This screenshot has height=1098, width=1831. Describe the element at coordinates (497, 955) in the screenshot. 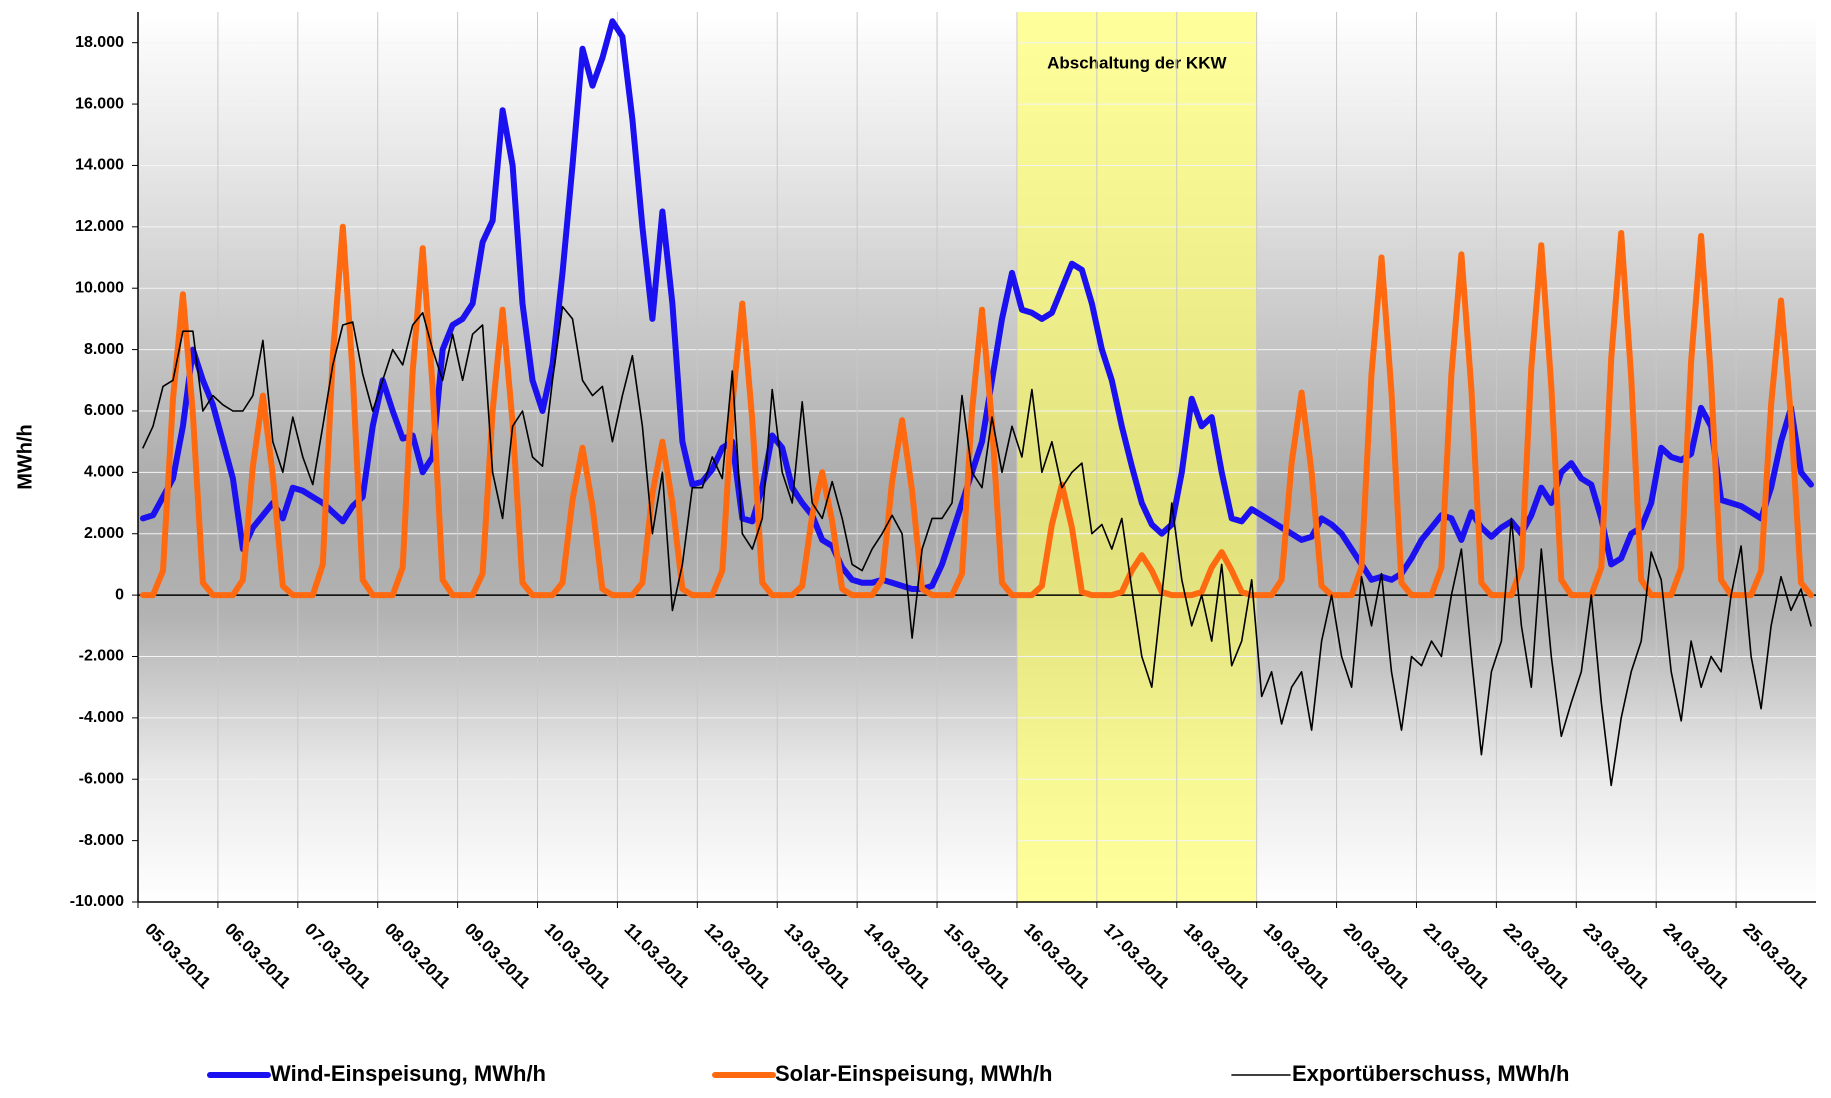

I see `x-tick-label: 09.03.2011` at that location.